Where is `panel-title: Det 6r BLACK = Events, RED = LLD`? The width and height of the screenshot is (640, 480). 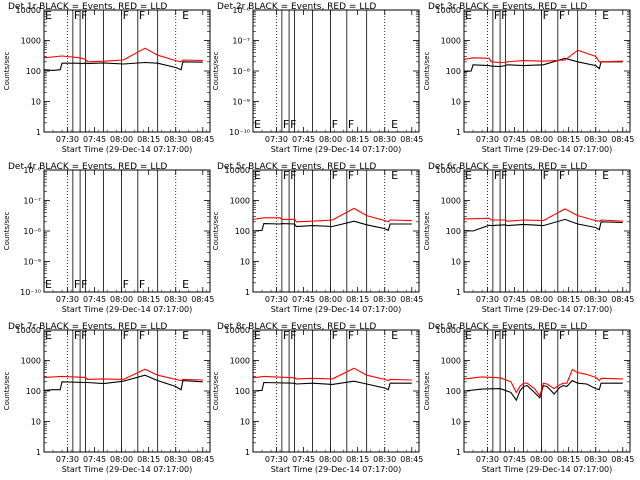
panel-title: Det 6r BLACK = Events, RED = LLD is located at coordinates (507, 167).